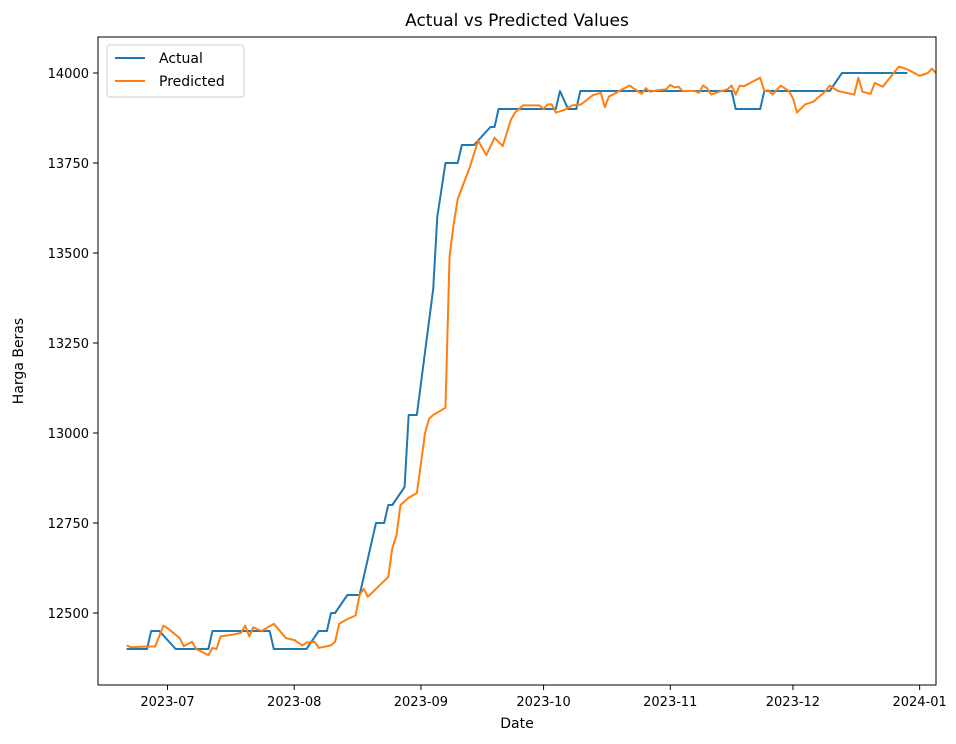  What do you see at coordinates (167, 702) in the screenshot?
I see `x-tick-label: 2023-07` at bounding box center [167, 702].